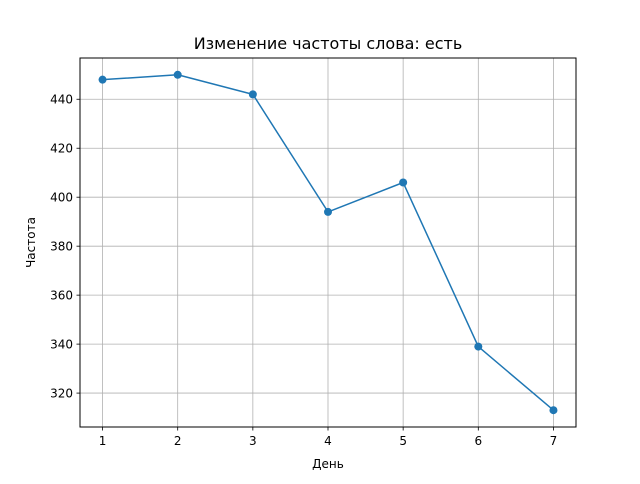 The width and height of the screenshot is (640, 484). I want to click on x-axis-ticks: 1 2 3 4 5 6 7, so click(328, 437).